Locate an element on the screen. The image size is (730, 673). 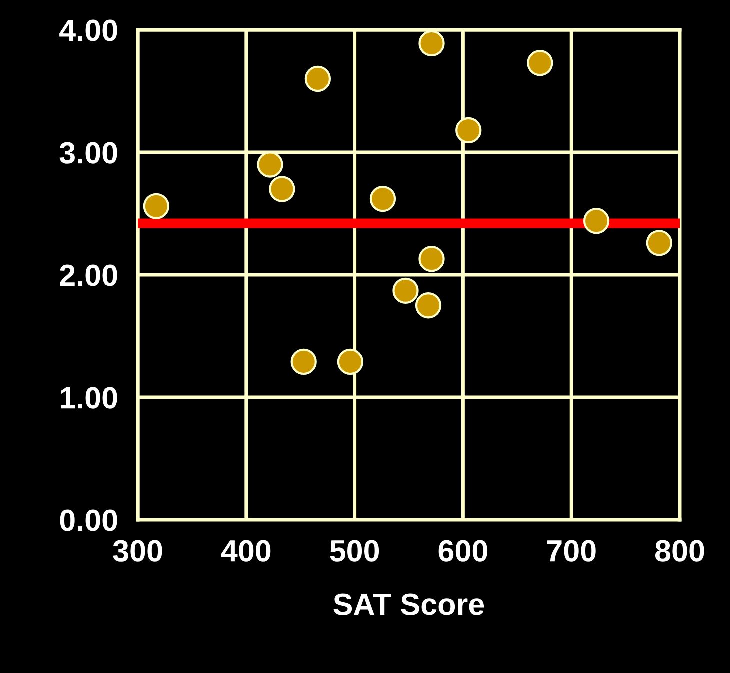
x-tick-label: 300 is located at coordinates (137, 551).